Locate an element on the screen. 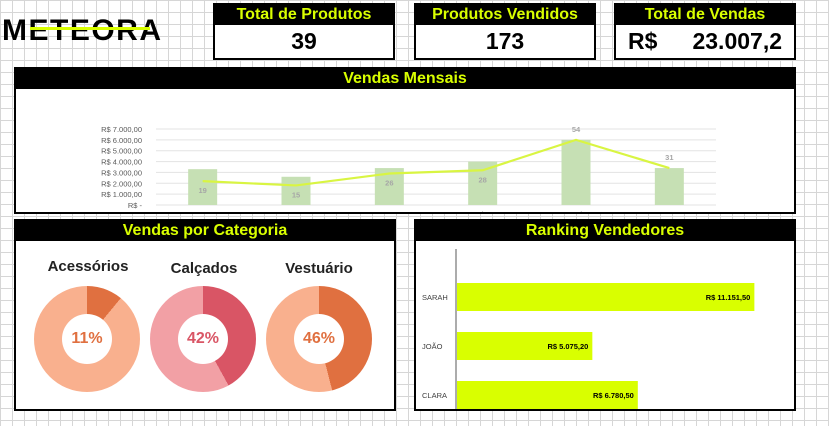 Image resolution: width=829 pixels, height=426 pixels. donut-label: 46% is located at coordinates (319, 339).